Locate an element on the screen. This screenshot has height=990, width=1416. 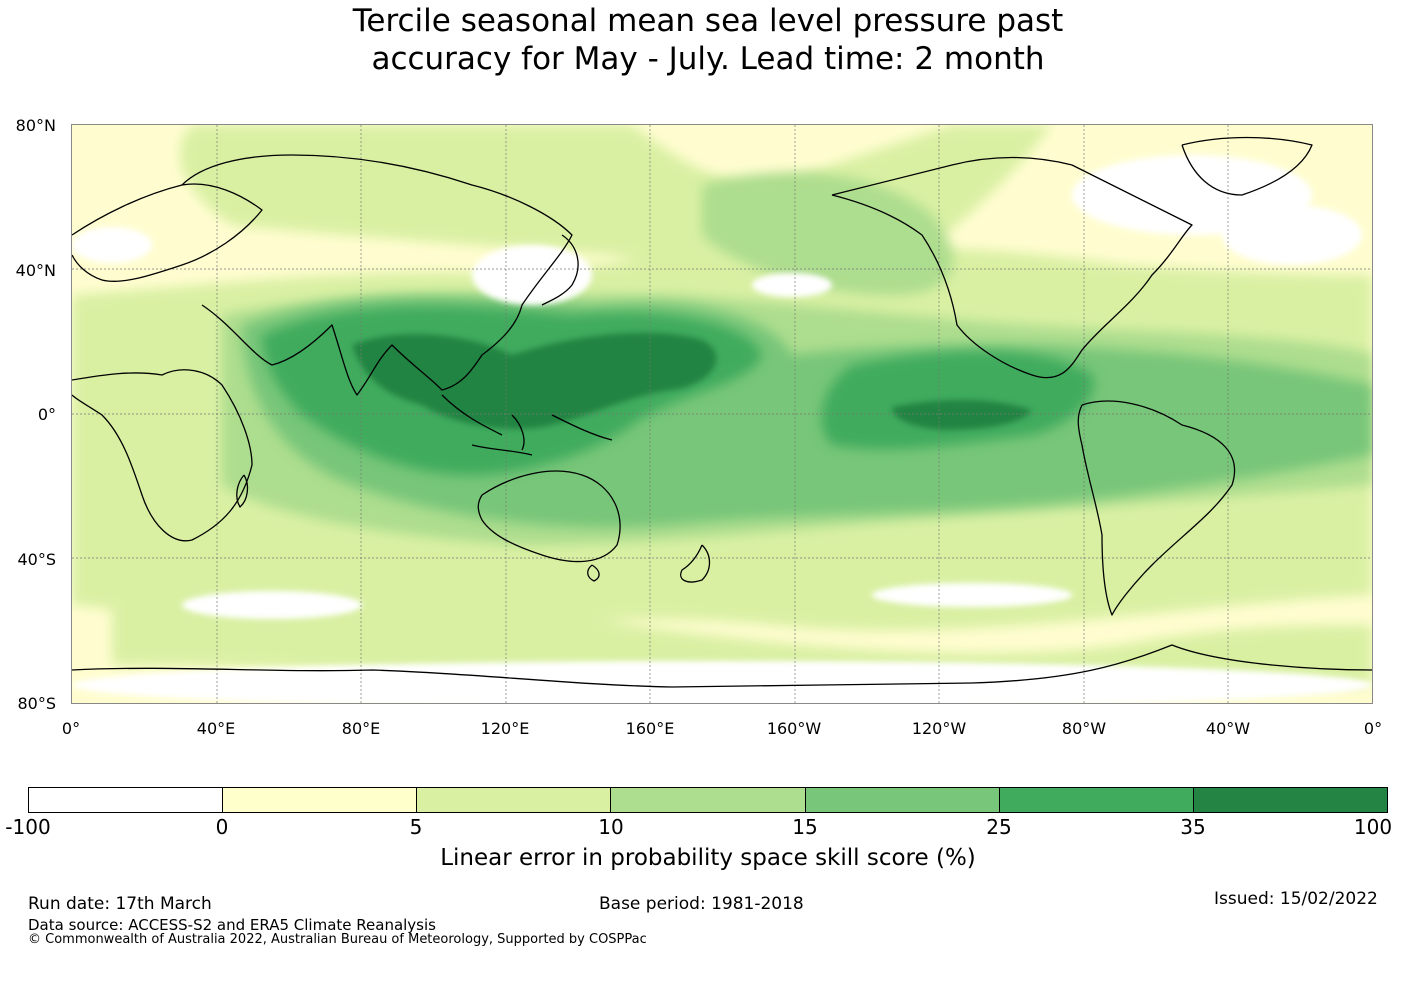
lat-label-80s: 80°S is located at coordinates (36, 703).